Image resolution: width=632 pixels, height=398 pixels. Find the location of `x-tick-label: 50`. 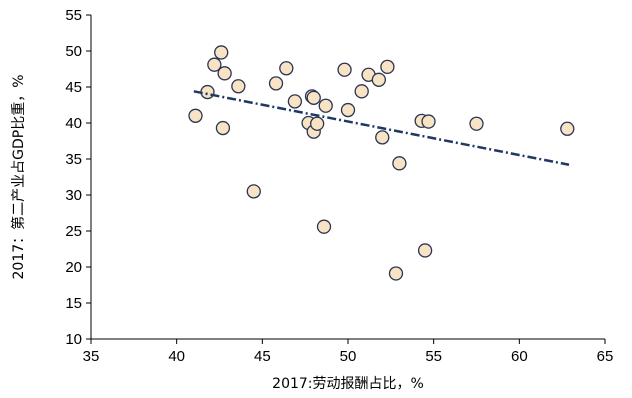

x-tick-label: 50 is located at coordinates (348, 356).